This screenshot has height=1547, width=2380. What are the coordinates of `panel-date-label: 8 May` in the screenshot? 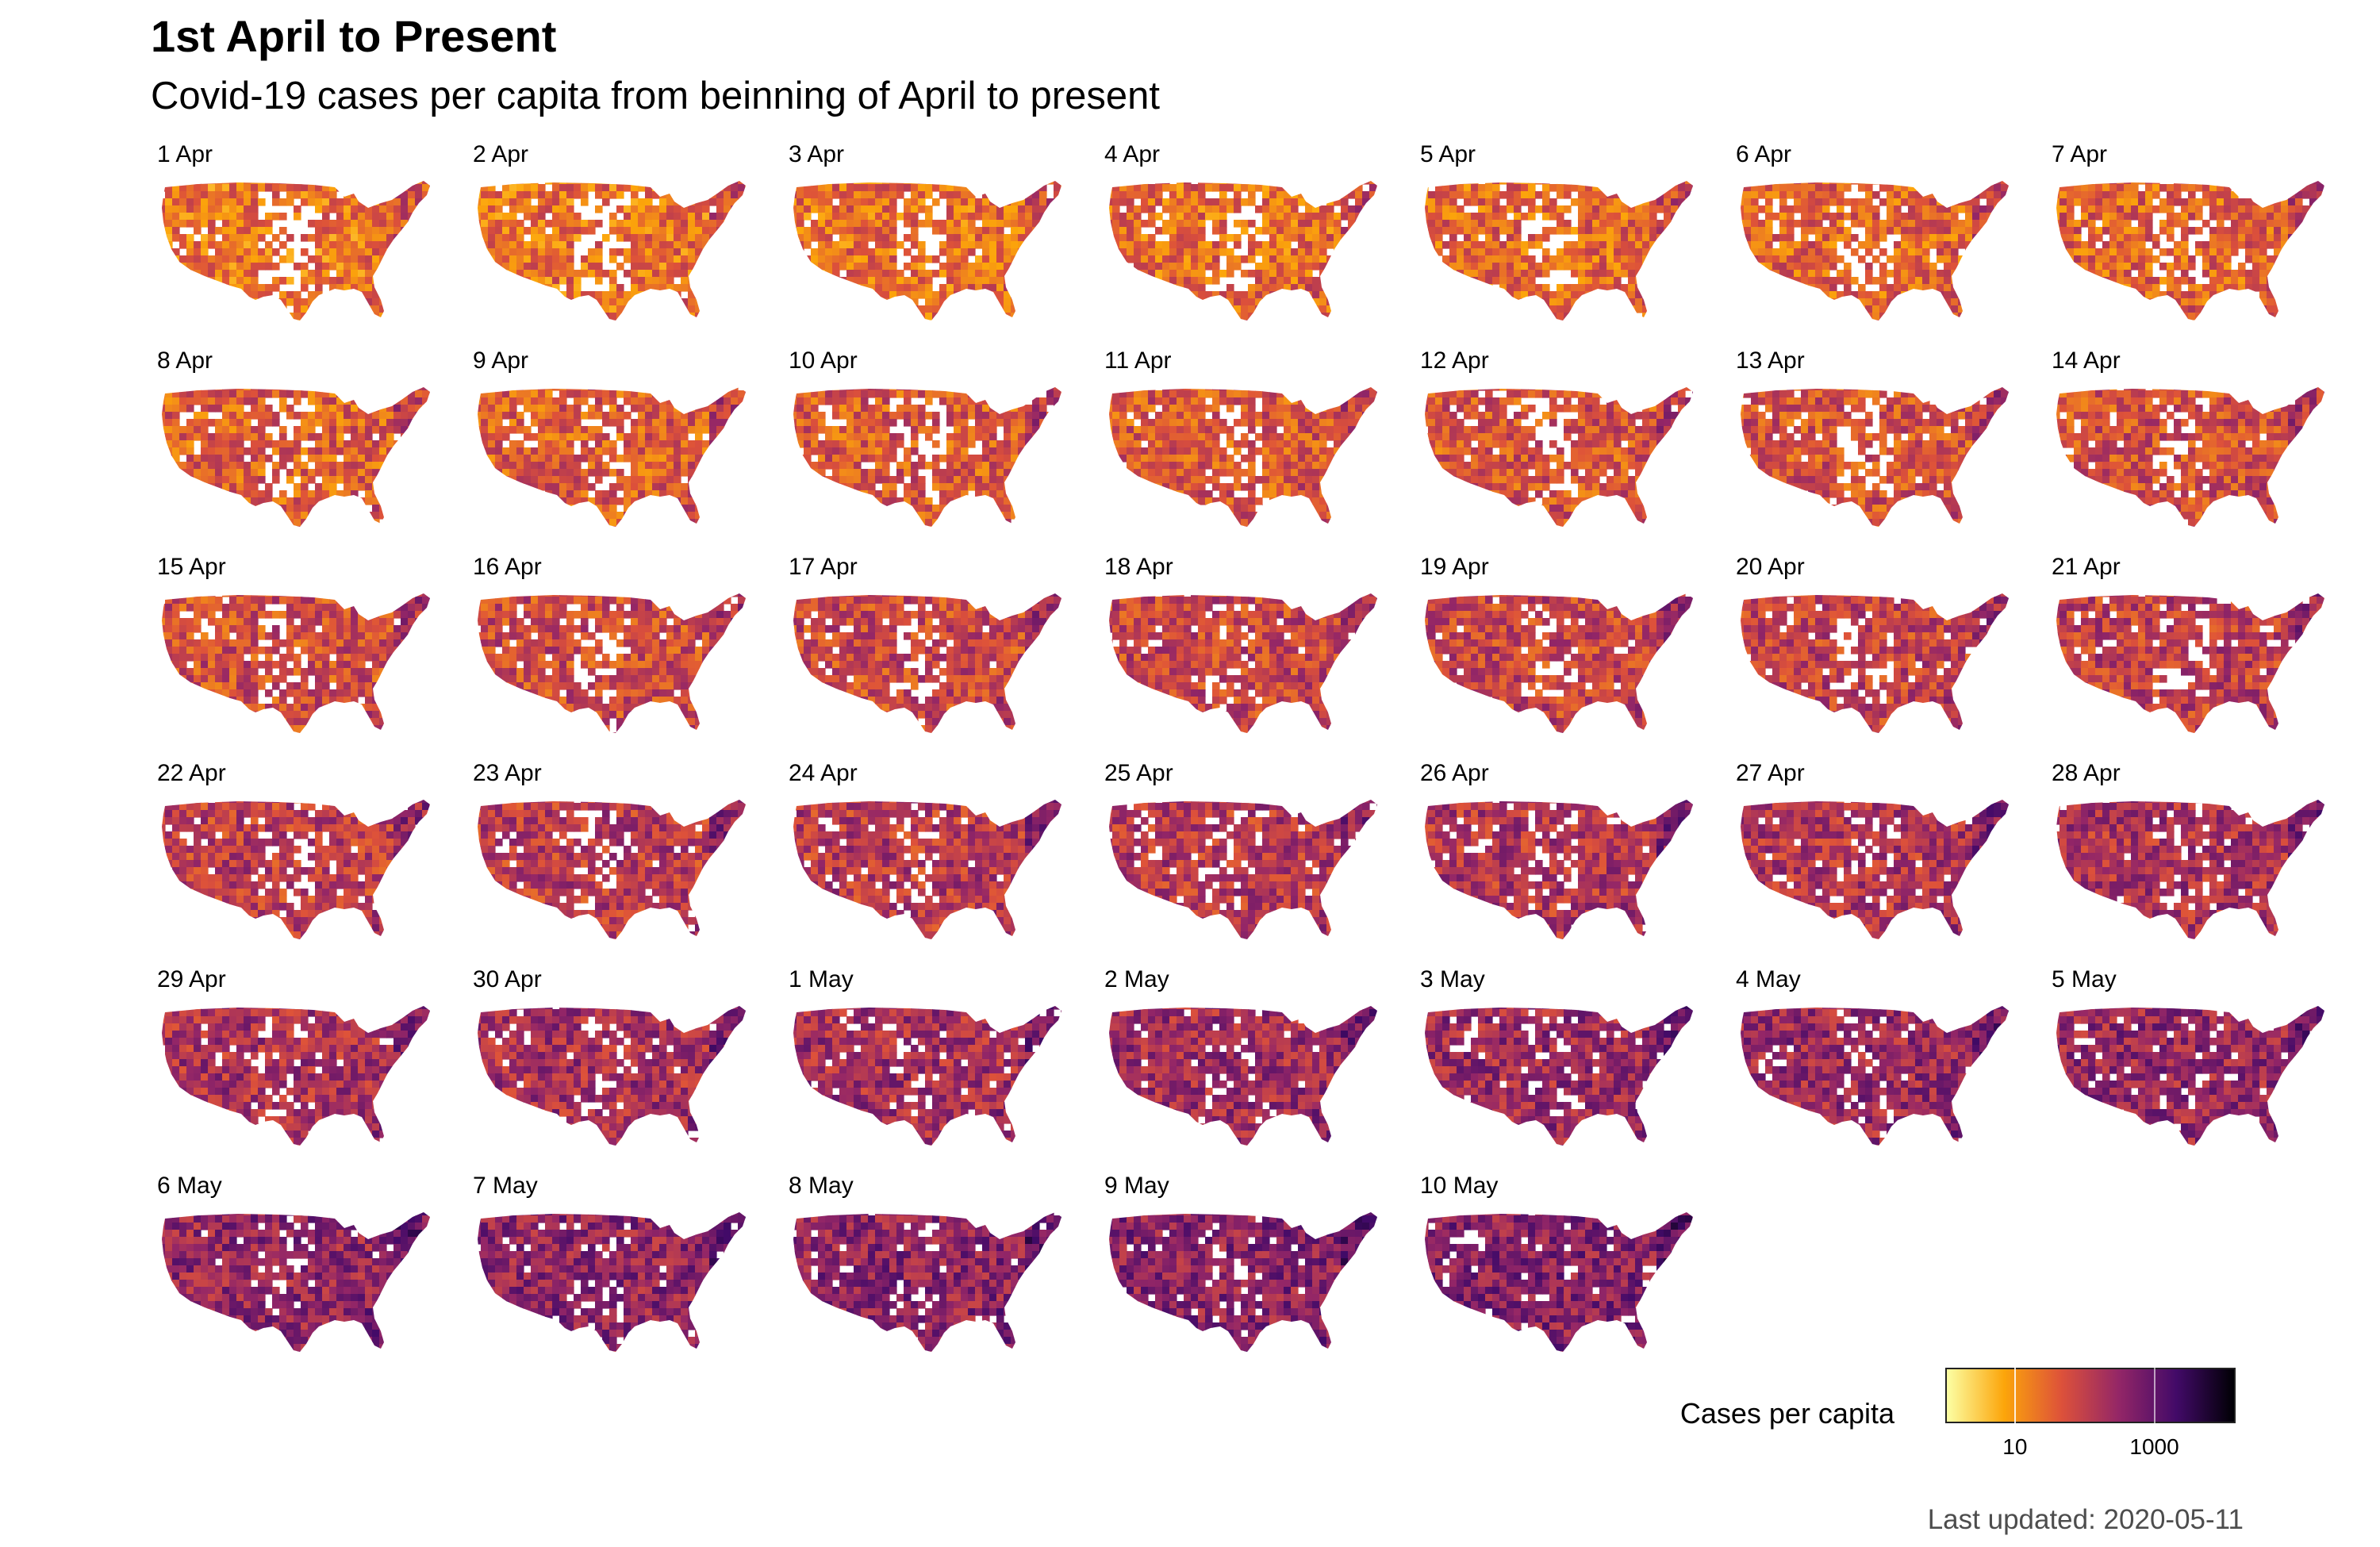 It's located at (821, 1186).